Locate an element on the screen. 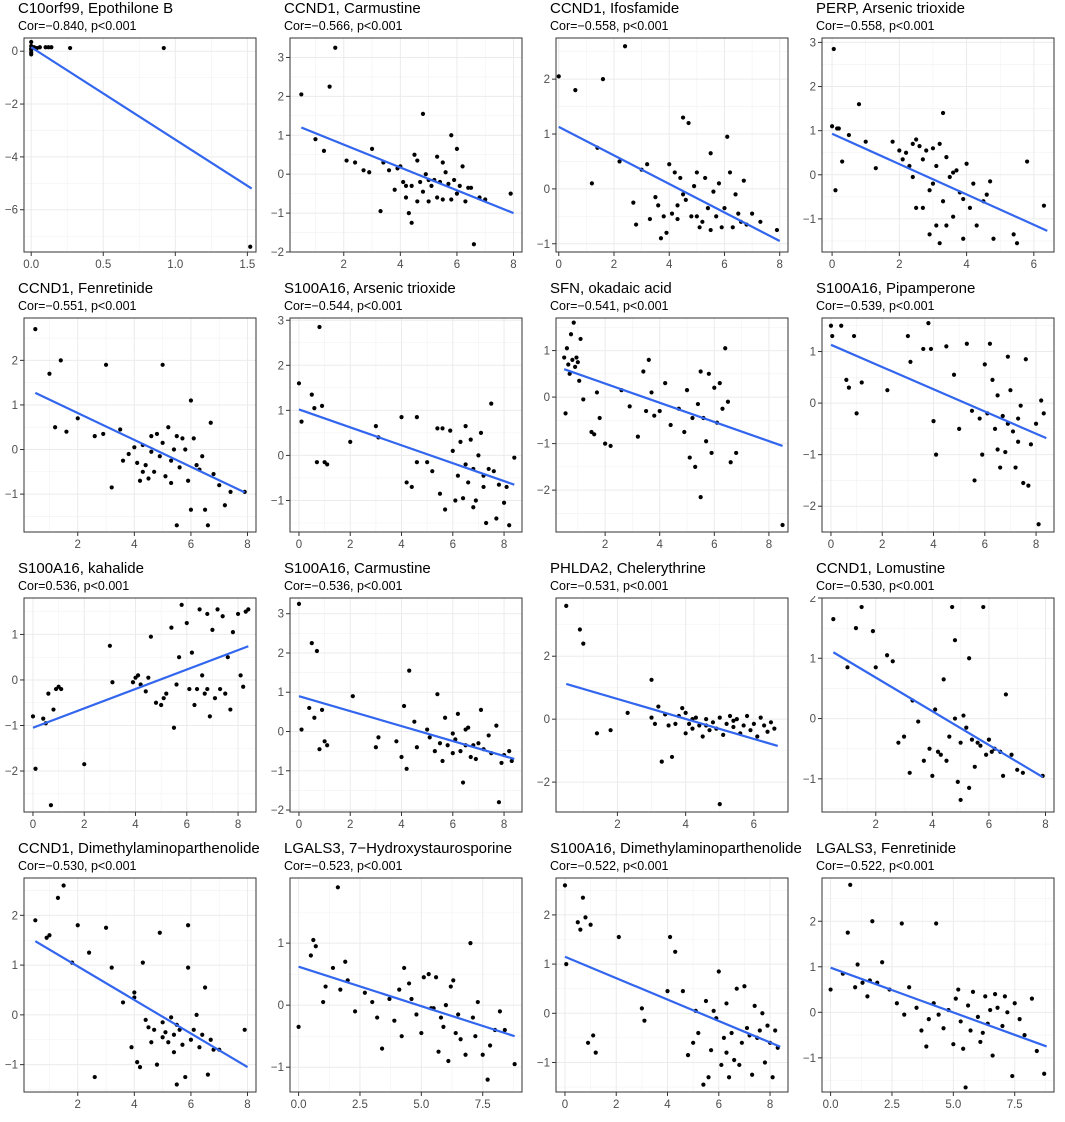 This screenshot has height=1122, width=1065. plot-frame is located at coordinates (140, 425).